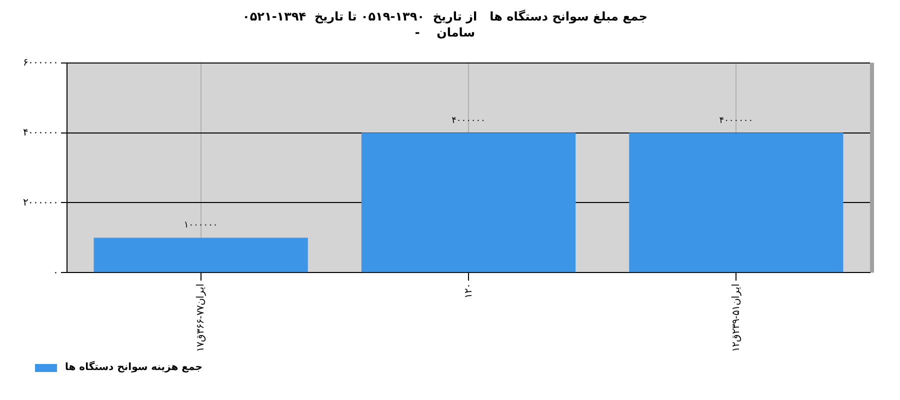 The image size is (900, 400). What do you see at coordinates (201, 318) in the screenshot?
I see `x-tick-label: ایران۷۷-۳۶۶ق۱۷` at bounding box center [201, 318].